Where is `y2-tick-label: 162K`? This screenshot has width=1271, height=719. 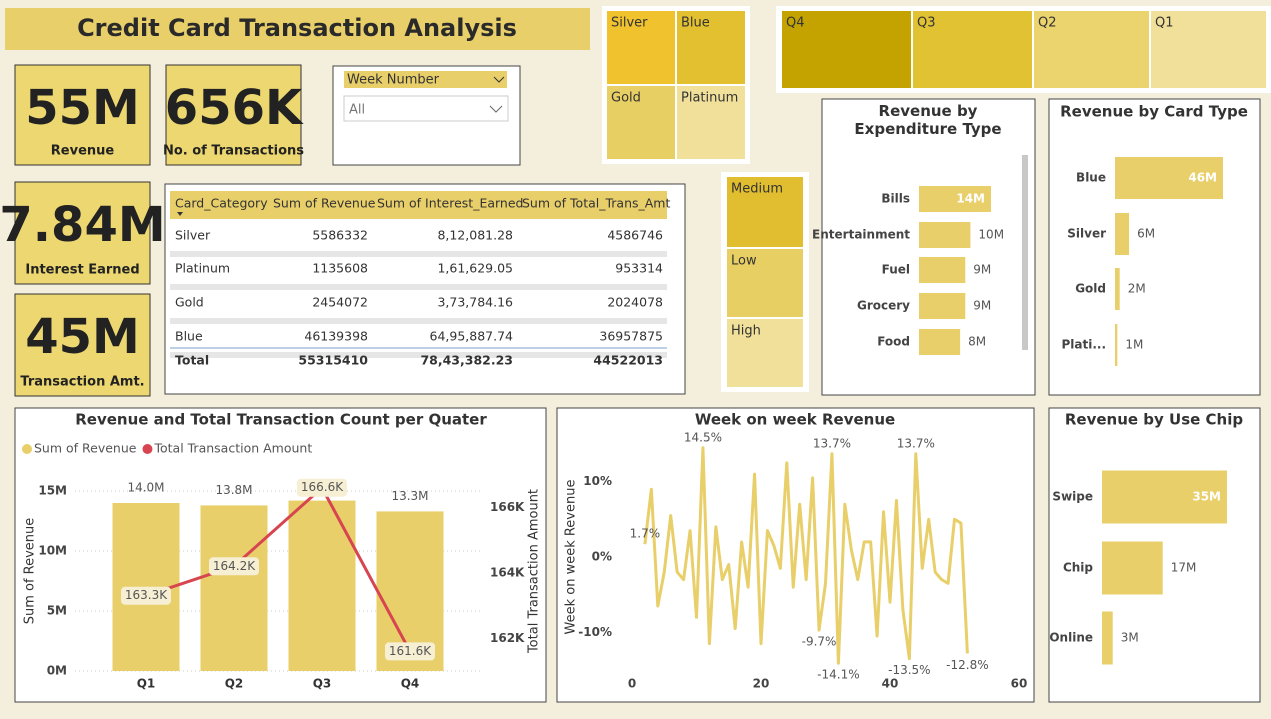
y2-tick-label: 162K is located at coordinates (507, 638).